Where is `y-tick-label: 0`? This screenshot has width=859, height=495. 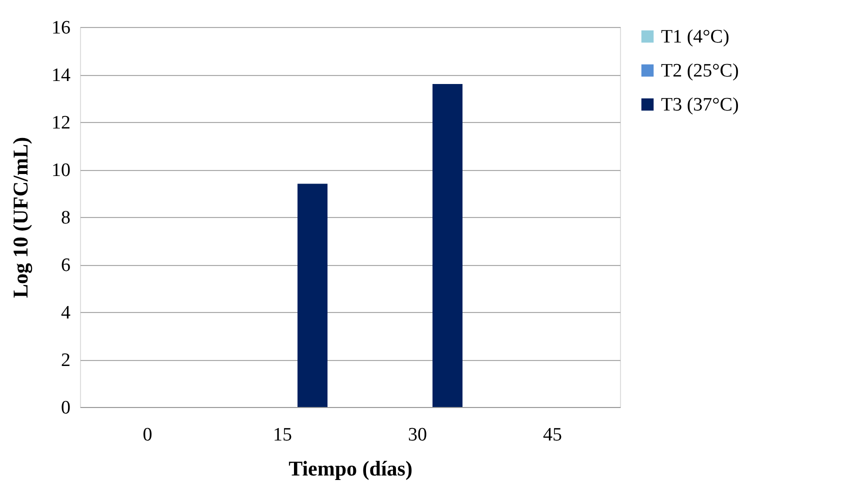
y-tick-label: 0 is located at coordinates (65, 408).